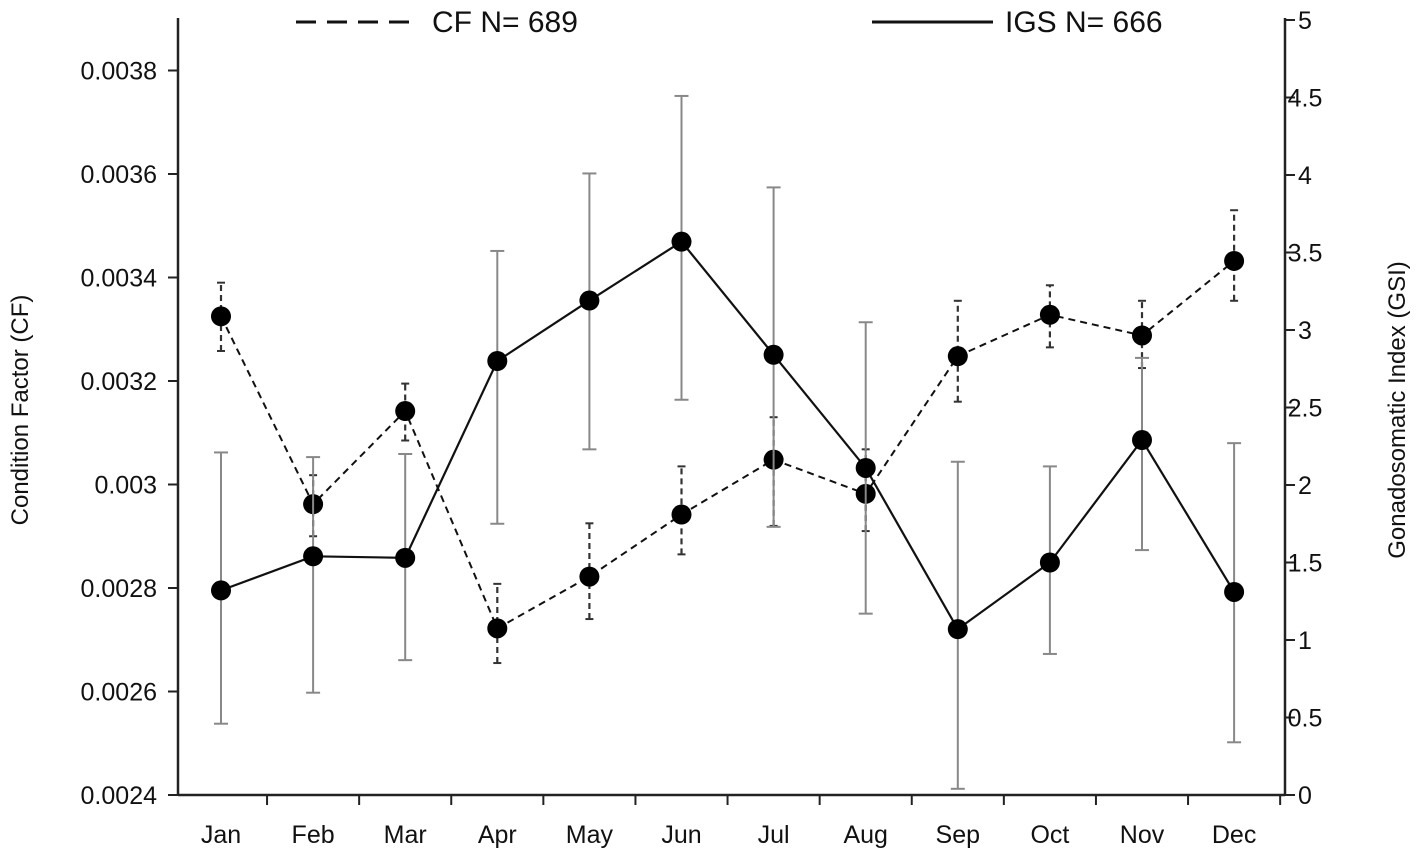 This screenshot has height=856, width=1417. What do you see at coordinates (119, 796) in the screenshot?
I see `left-tick-label: 0.0024` at bounding box center [119, 796].